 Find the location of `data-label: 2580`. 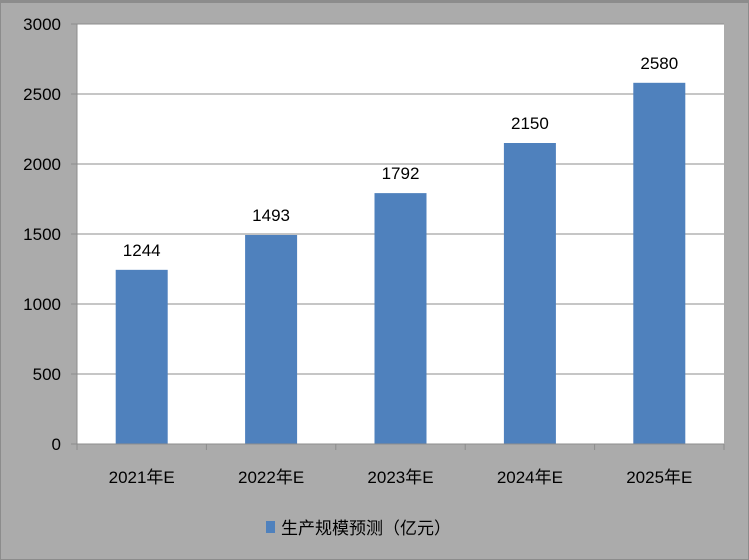

data-label: 2580 is located at coordinates (659, 63).